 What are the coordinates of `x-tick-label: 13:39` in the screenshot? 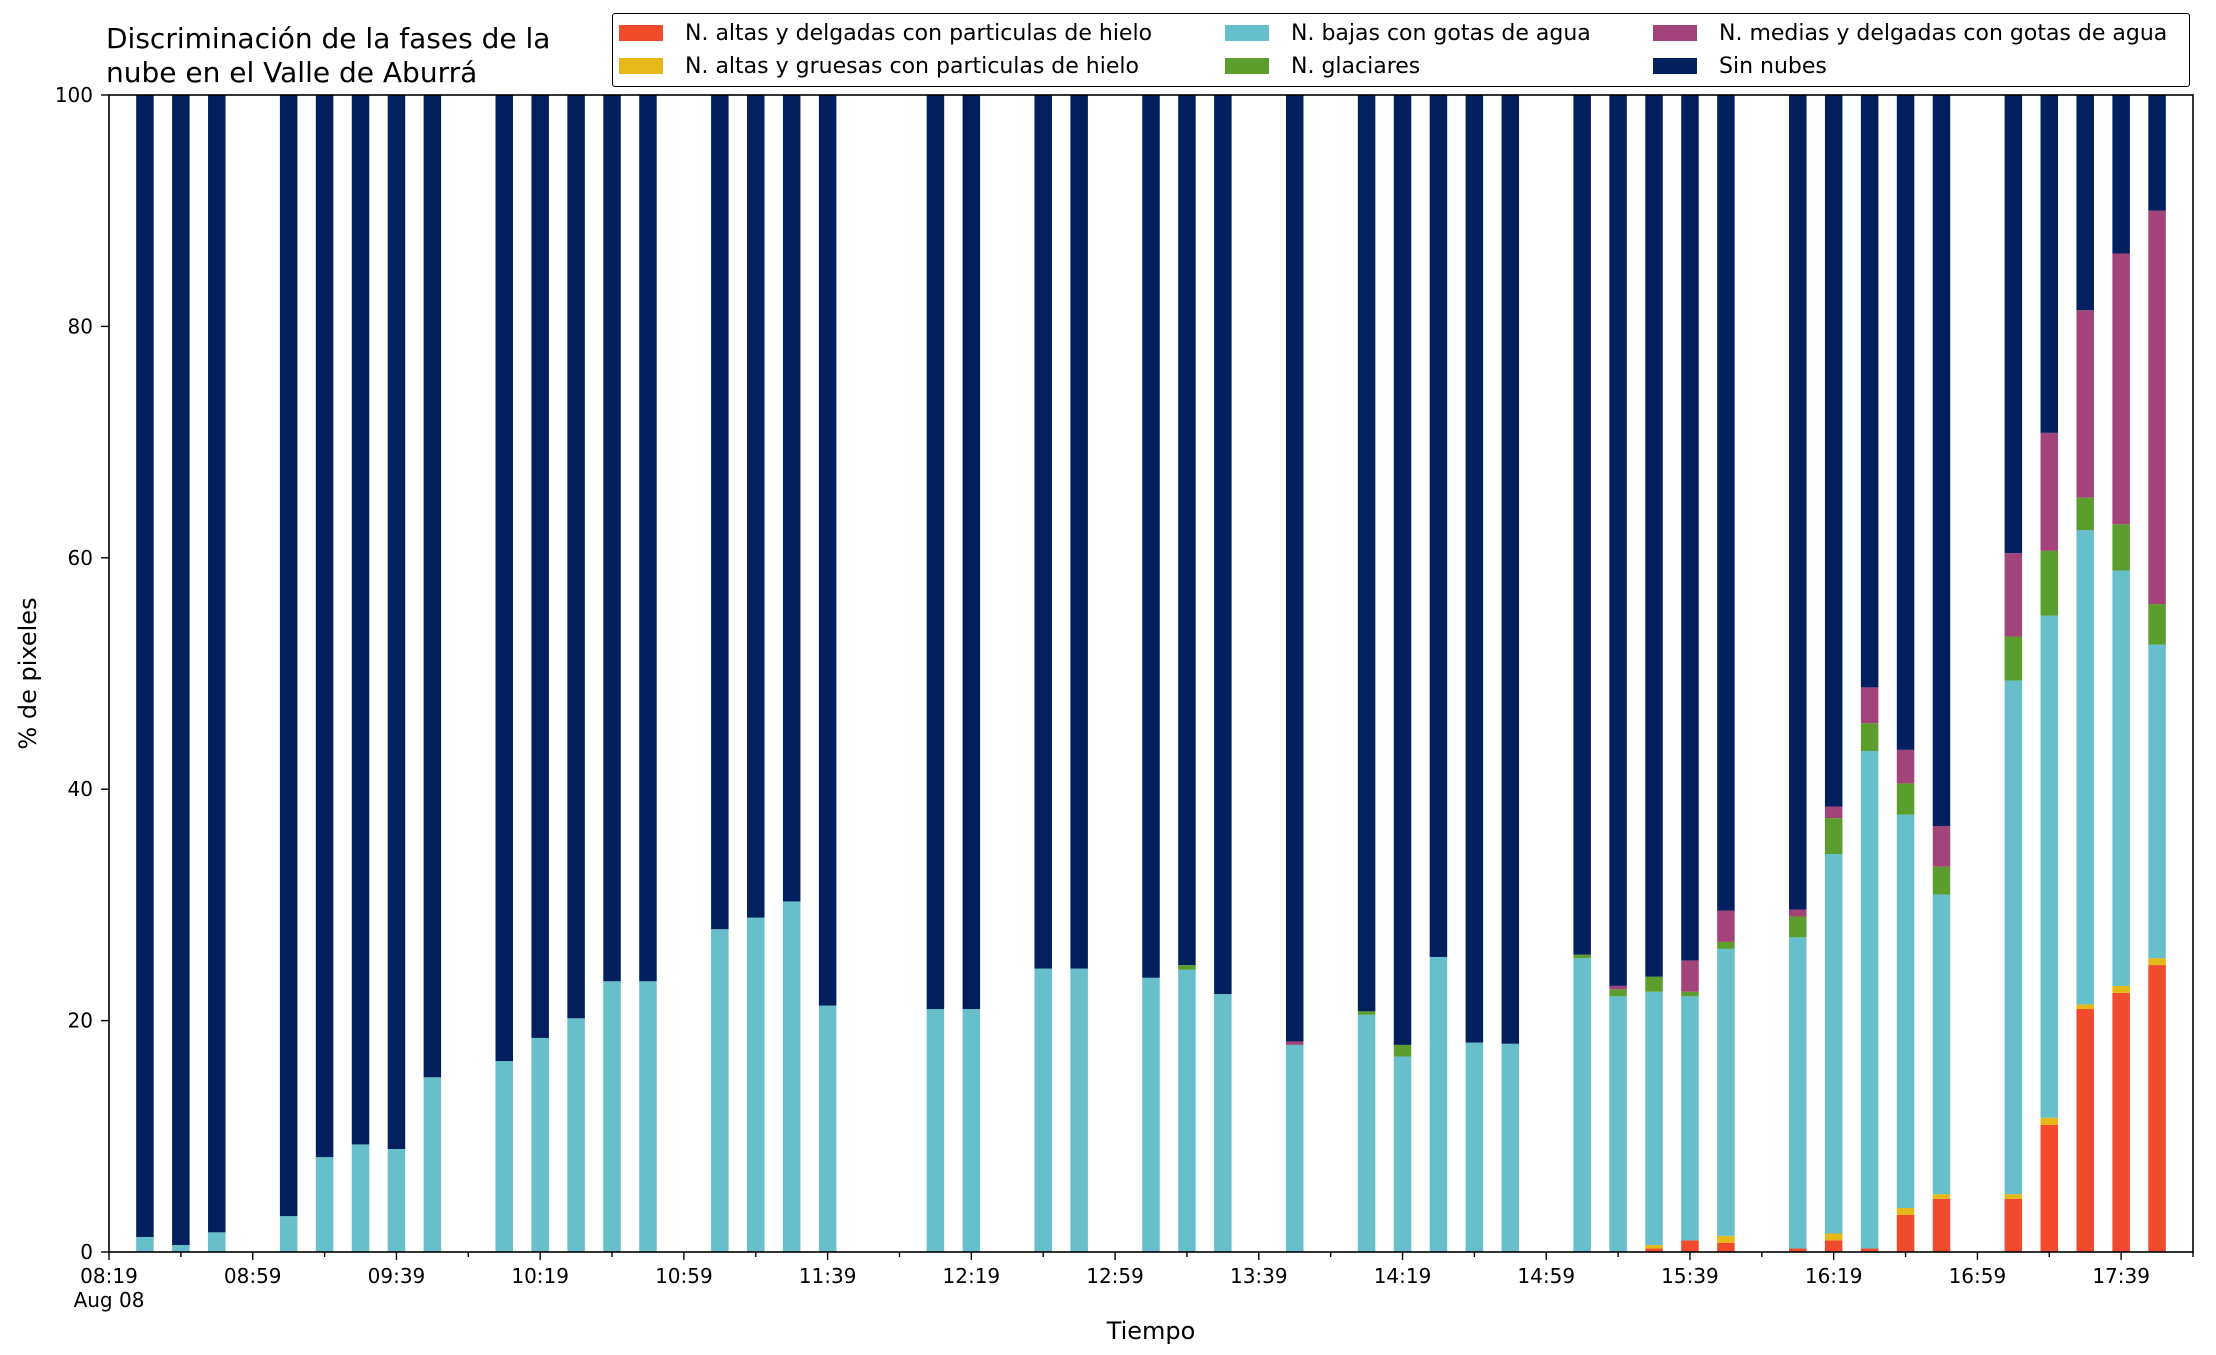 It's located at (1259, 1276).